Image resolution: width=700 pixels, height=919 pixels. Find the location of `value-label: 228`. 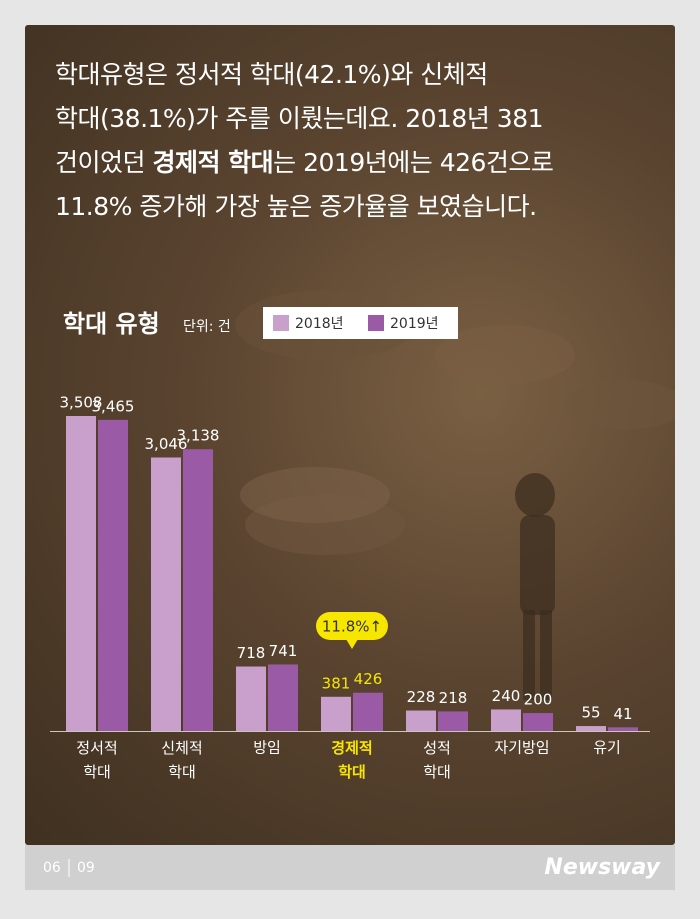

value-label: 228 is located at coordinates (421, 697).